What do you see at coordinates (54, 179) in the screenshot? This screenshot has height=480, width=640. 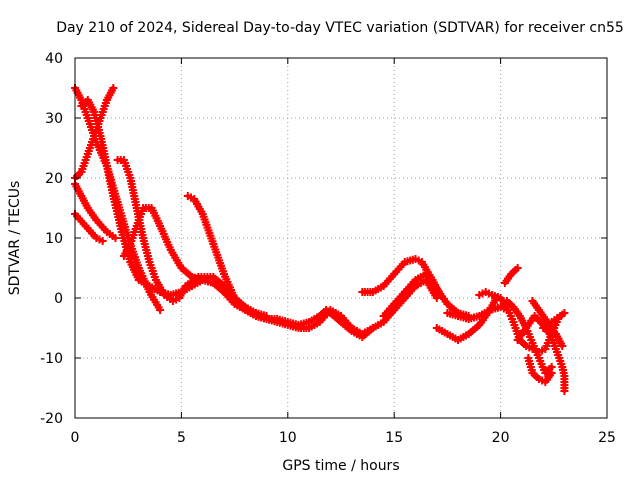 I see `y-tick-label: 20` at bounding box center [54, 179].